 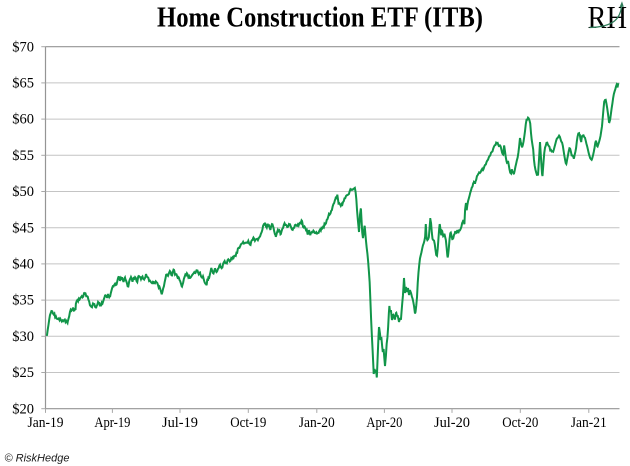 I want to click on svg-text: $50, so click(x=23, y=192).